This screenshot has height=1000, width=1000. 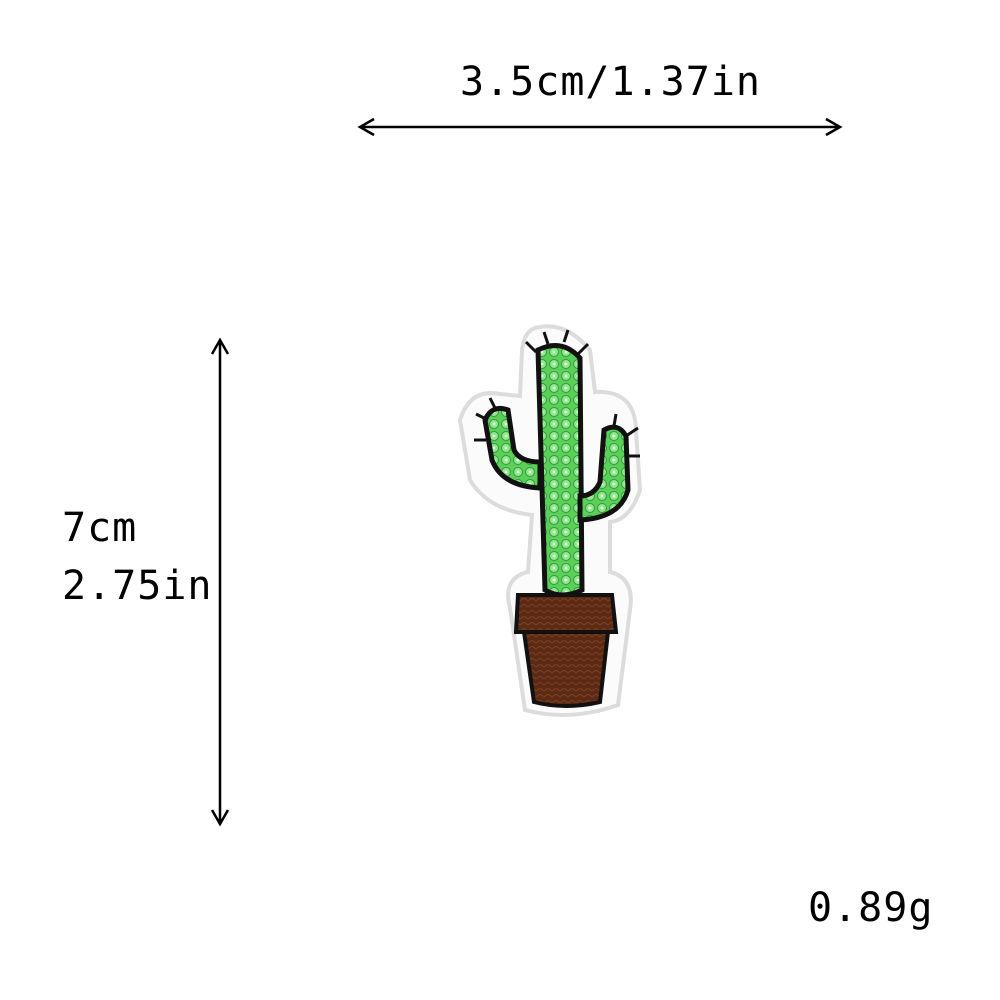 I want to click on cactus-patch-image, so click(x=550, y=520).